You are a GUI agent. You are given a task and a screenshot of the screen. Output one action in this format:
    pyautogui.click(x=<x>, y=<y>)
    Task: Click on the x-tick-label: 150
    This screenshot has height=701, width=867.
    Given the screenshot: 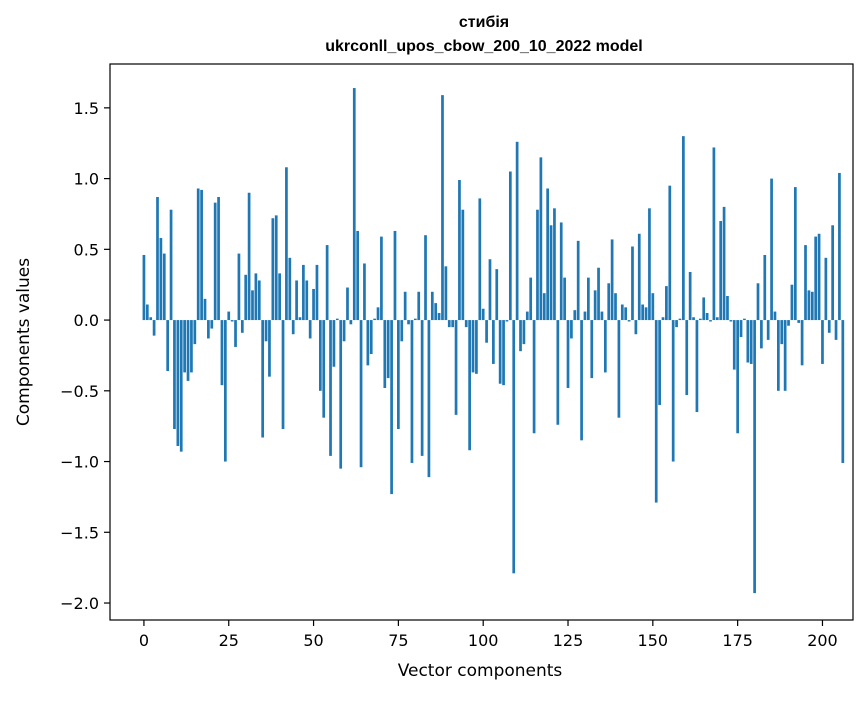 What is the action you would take?
    pyautogui.click(x=653, y=640)
    